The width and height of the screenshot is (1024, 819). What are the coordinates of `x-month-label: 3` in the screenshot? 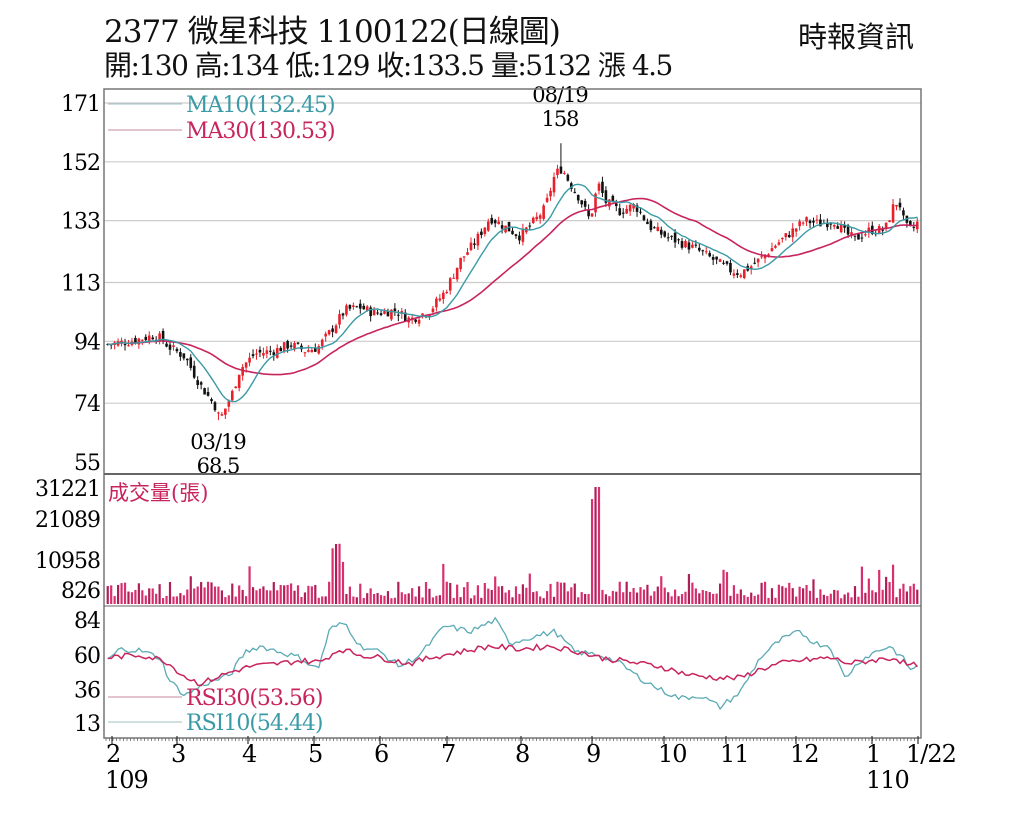 It's located at (178, 754).